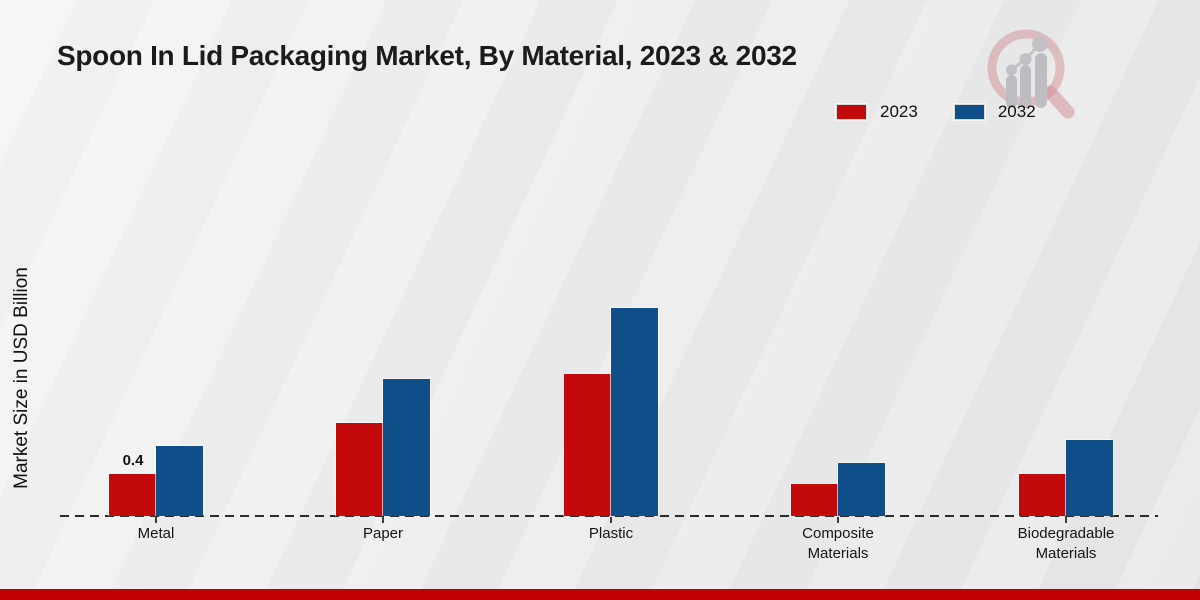  What do you see at coordinates (838, 520) in the screenshot?
I see `x-axis-tick-composite-materials` at bounding box center [838, 520].